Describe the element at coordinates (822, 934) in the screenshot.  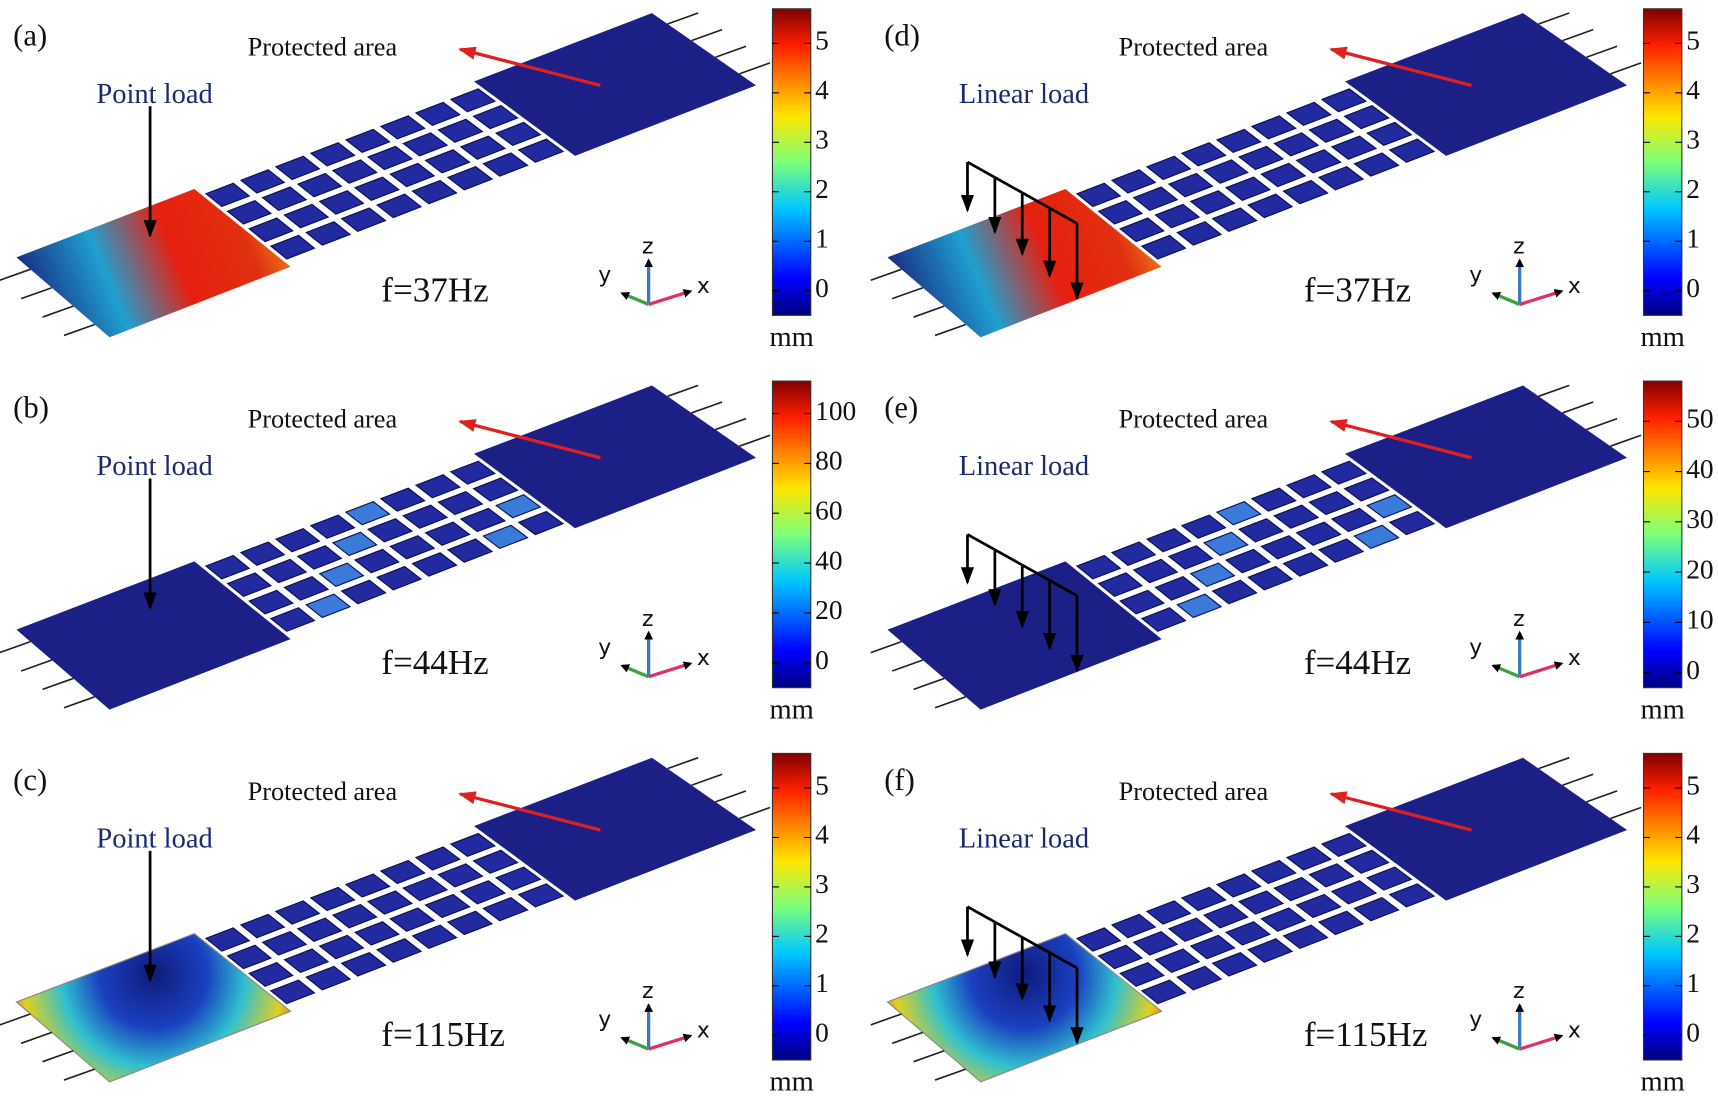
I see `colorbar-tick-label: 2` at that location.